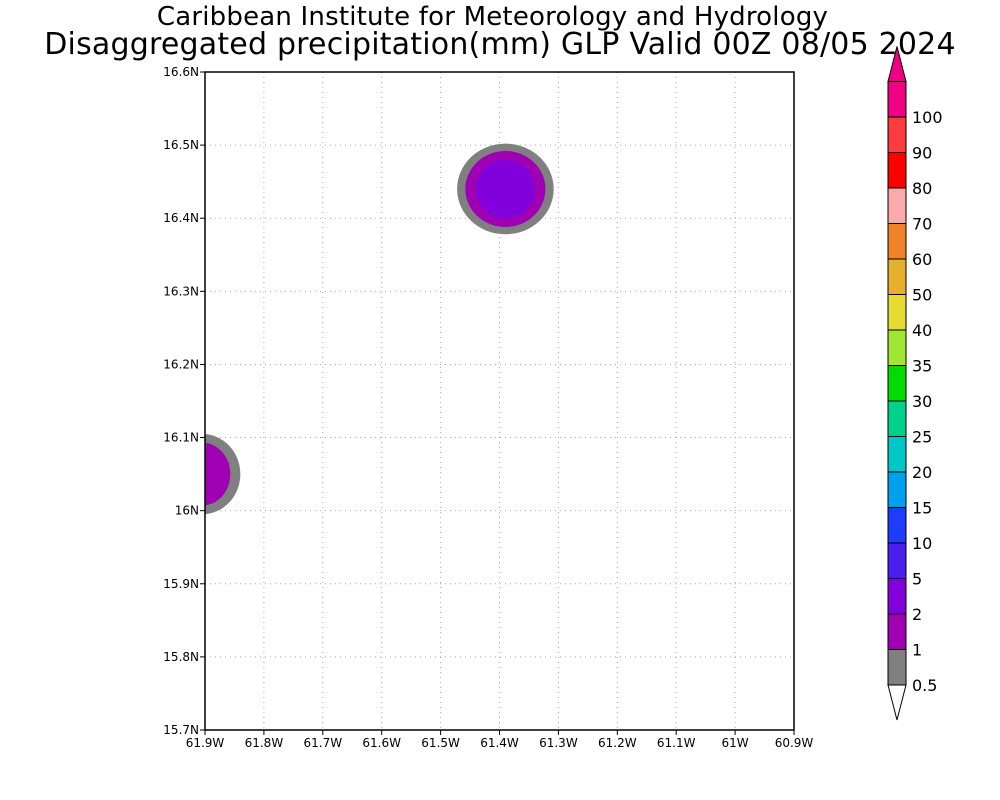  What do you see at coordinates (897, 702) in the screenshot?
I see `colorbar-under-triangle` at bounding box center [897, 702].